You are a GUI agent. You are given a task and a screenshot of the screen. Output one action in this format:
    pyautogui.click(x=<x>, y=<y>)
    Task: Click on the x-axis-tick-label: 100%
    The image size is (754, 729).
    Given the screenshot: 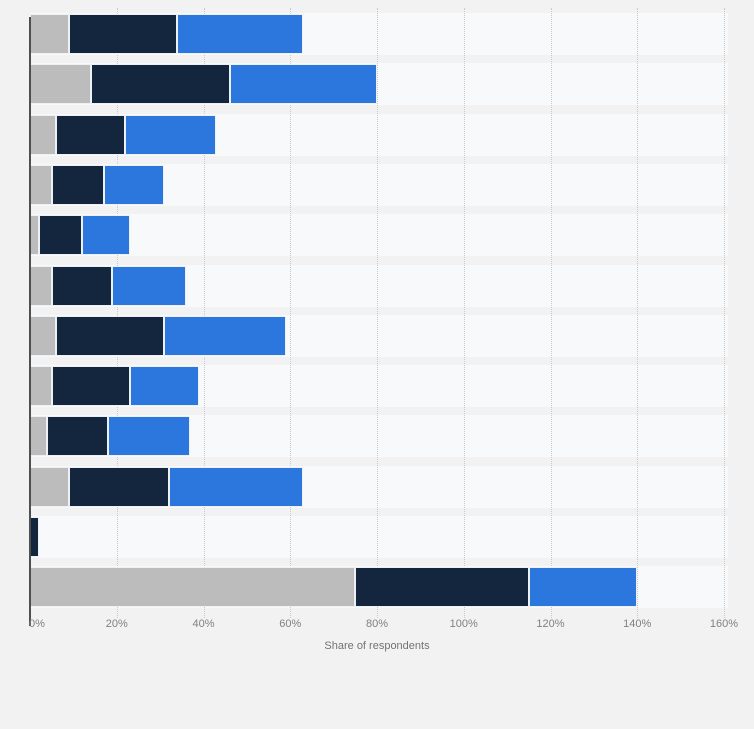 What is the action you would take?
    pyautogui.click(x=463, y=624)
    